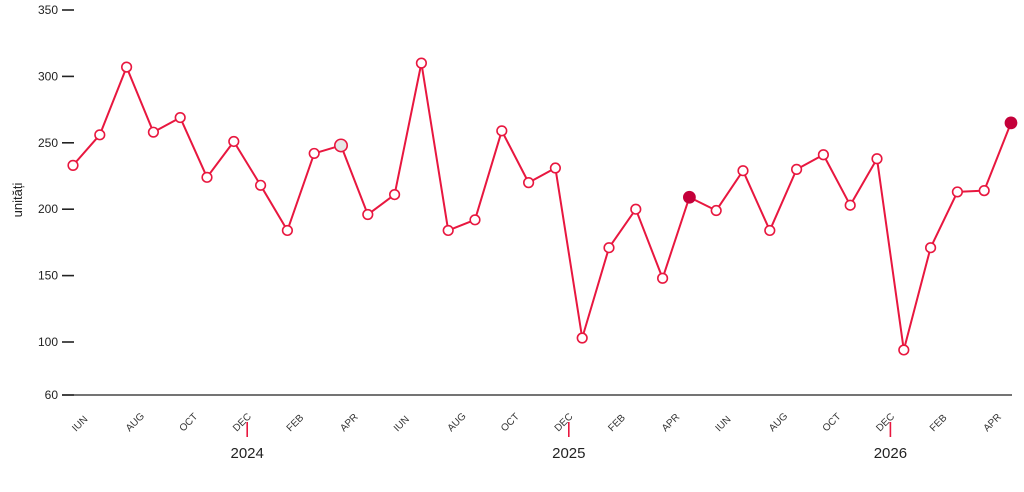 This screenshot has height=492, width=1024. Describe the element at coordinates (52, 395) in the screenshot. I see `y-tick-label: 60` at that location.